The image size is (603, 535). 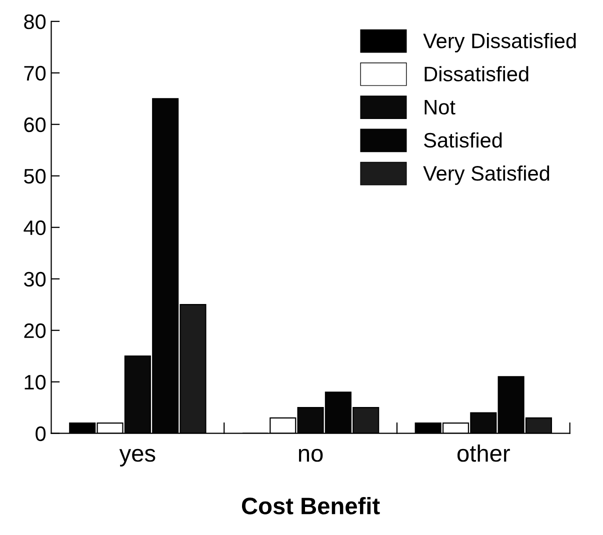 What do you see at coordinates (137, 457) in the screenshot?
I see `x-tick-label: yes` at bounding box center [137, 457].